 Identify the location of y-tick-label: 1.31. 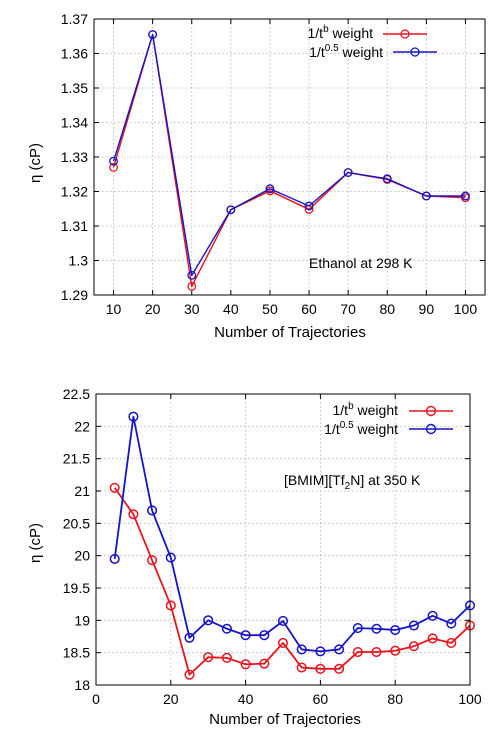
(74, 226).